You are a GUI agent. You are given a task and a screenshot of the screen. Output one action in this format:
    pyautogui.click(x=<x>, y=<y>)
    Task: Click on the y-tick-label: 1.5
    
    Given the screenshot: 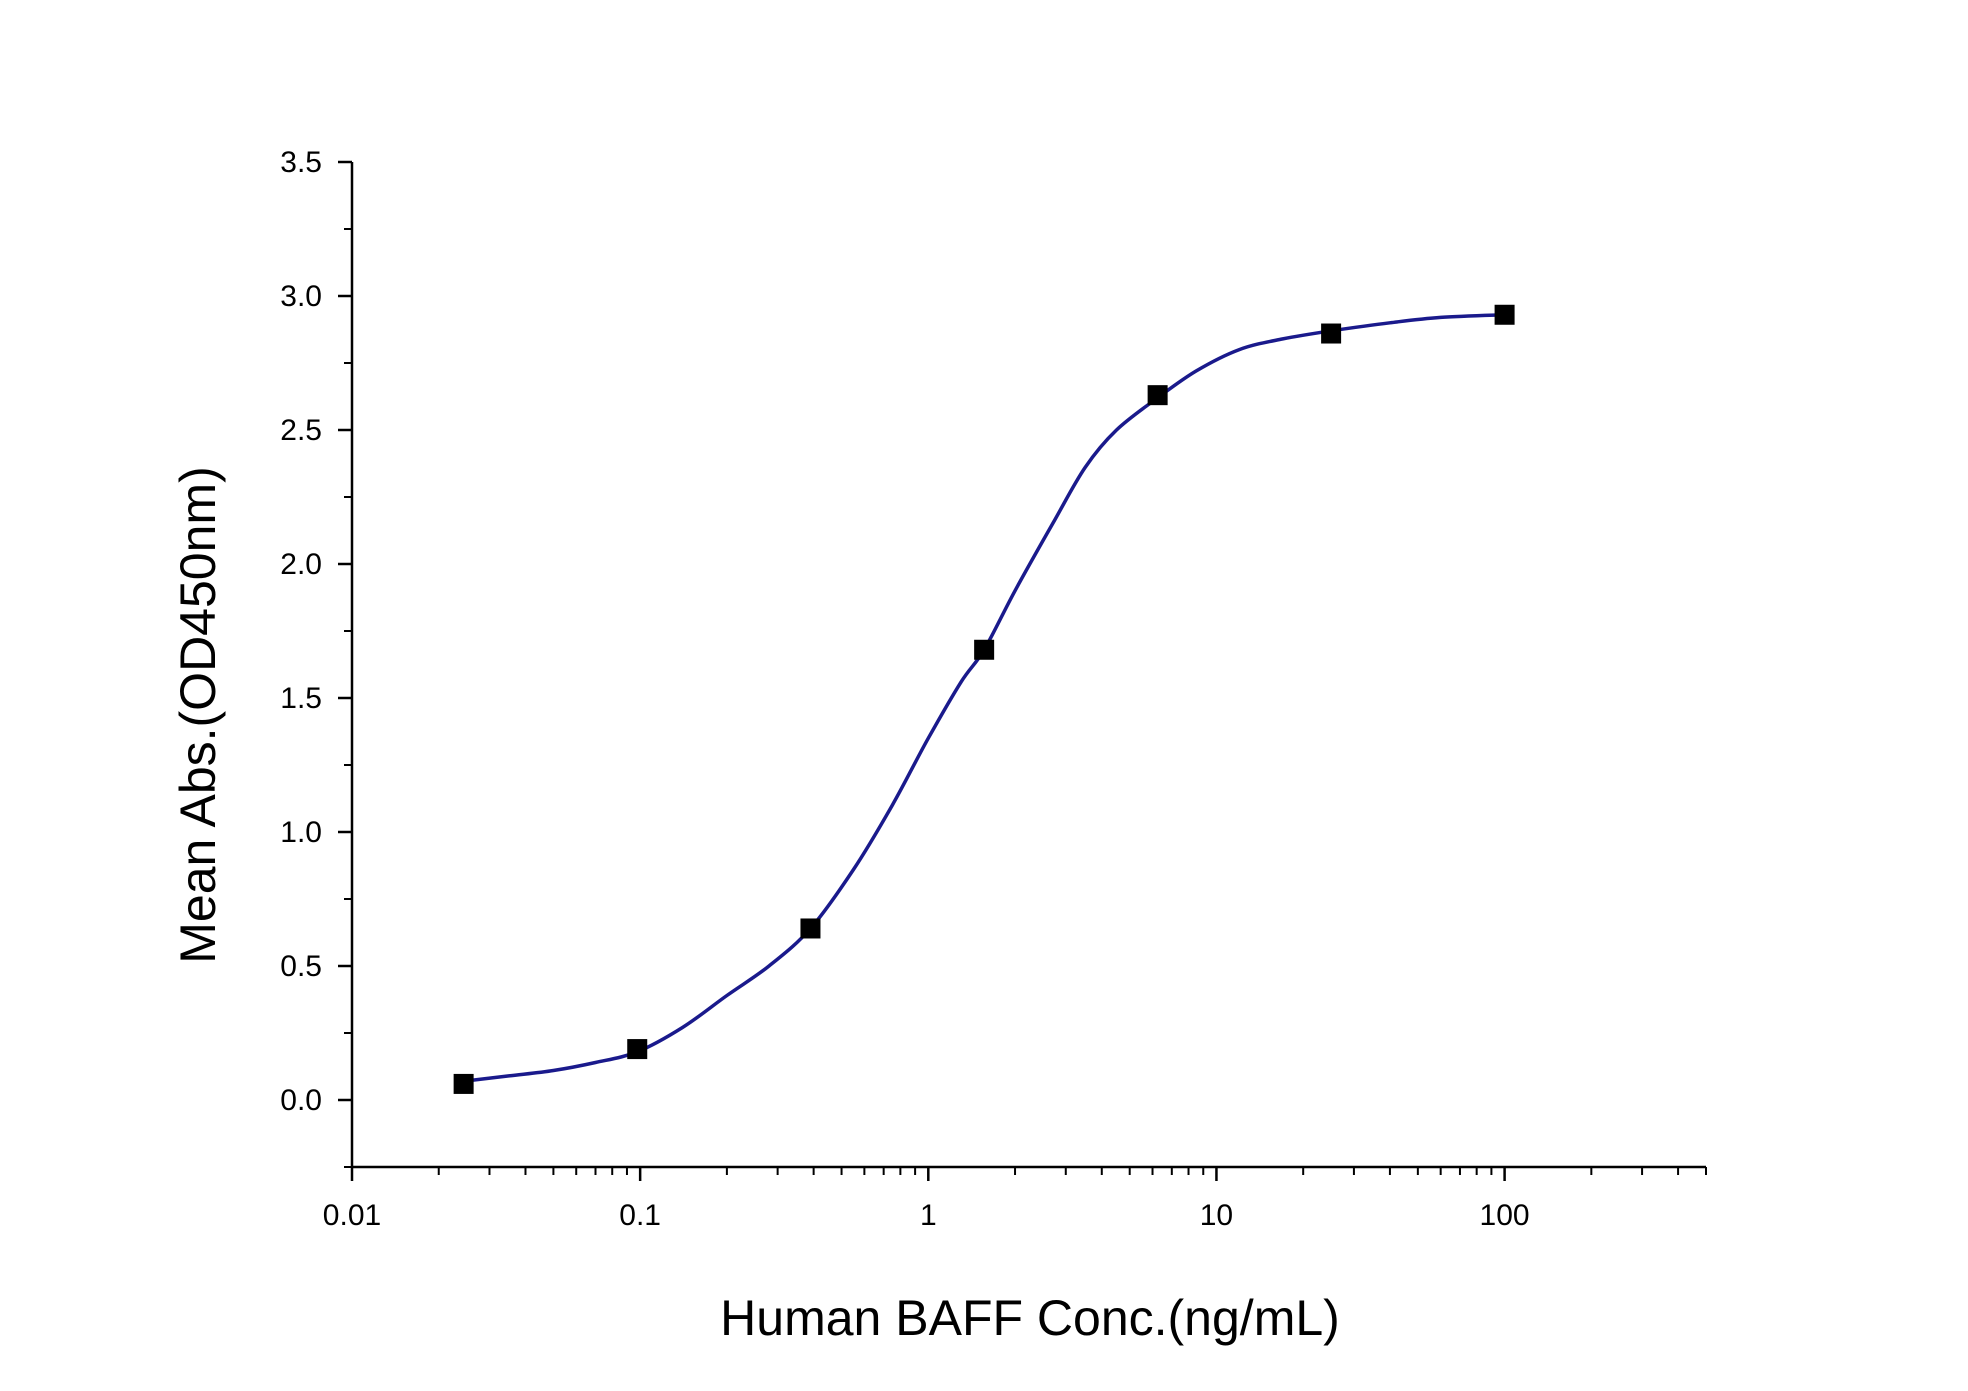 What is the action you would take?
    pyautogui.click(x=301, y=698)
    